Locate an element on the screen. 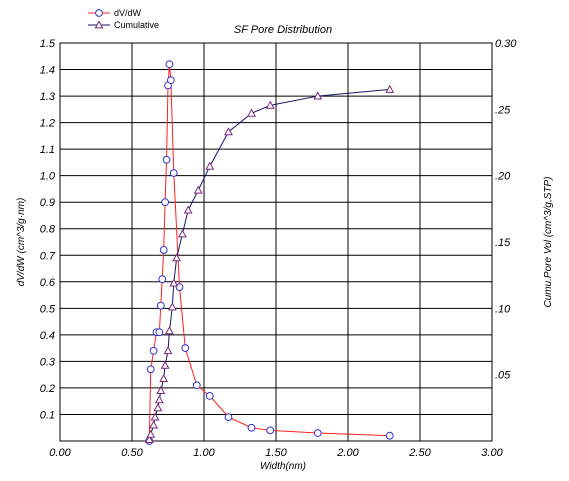  legend-label: Cumulative is located at coordinates (136, 25).